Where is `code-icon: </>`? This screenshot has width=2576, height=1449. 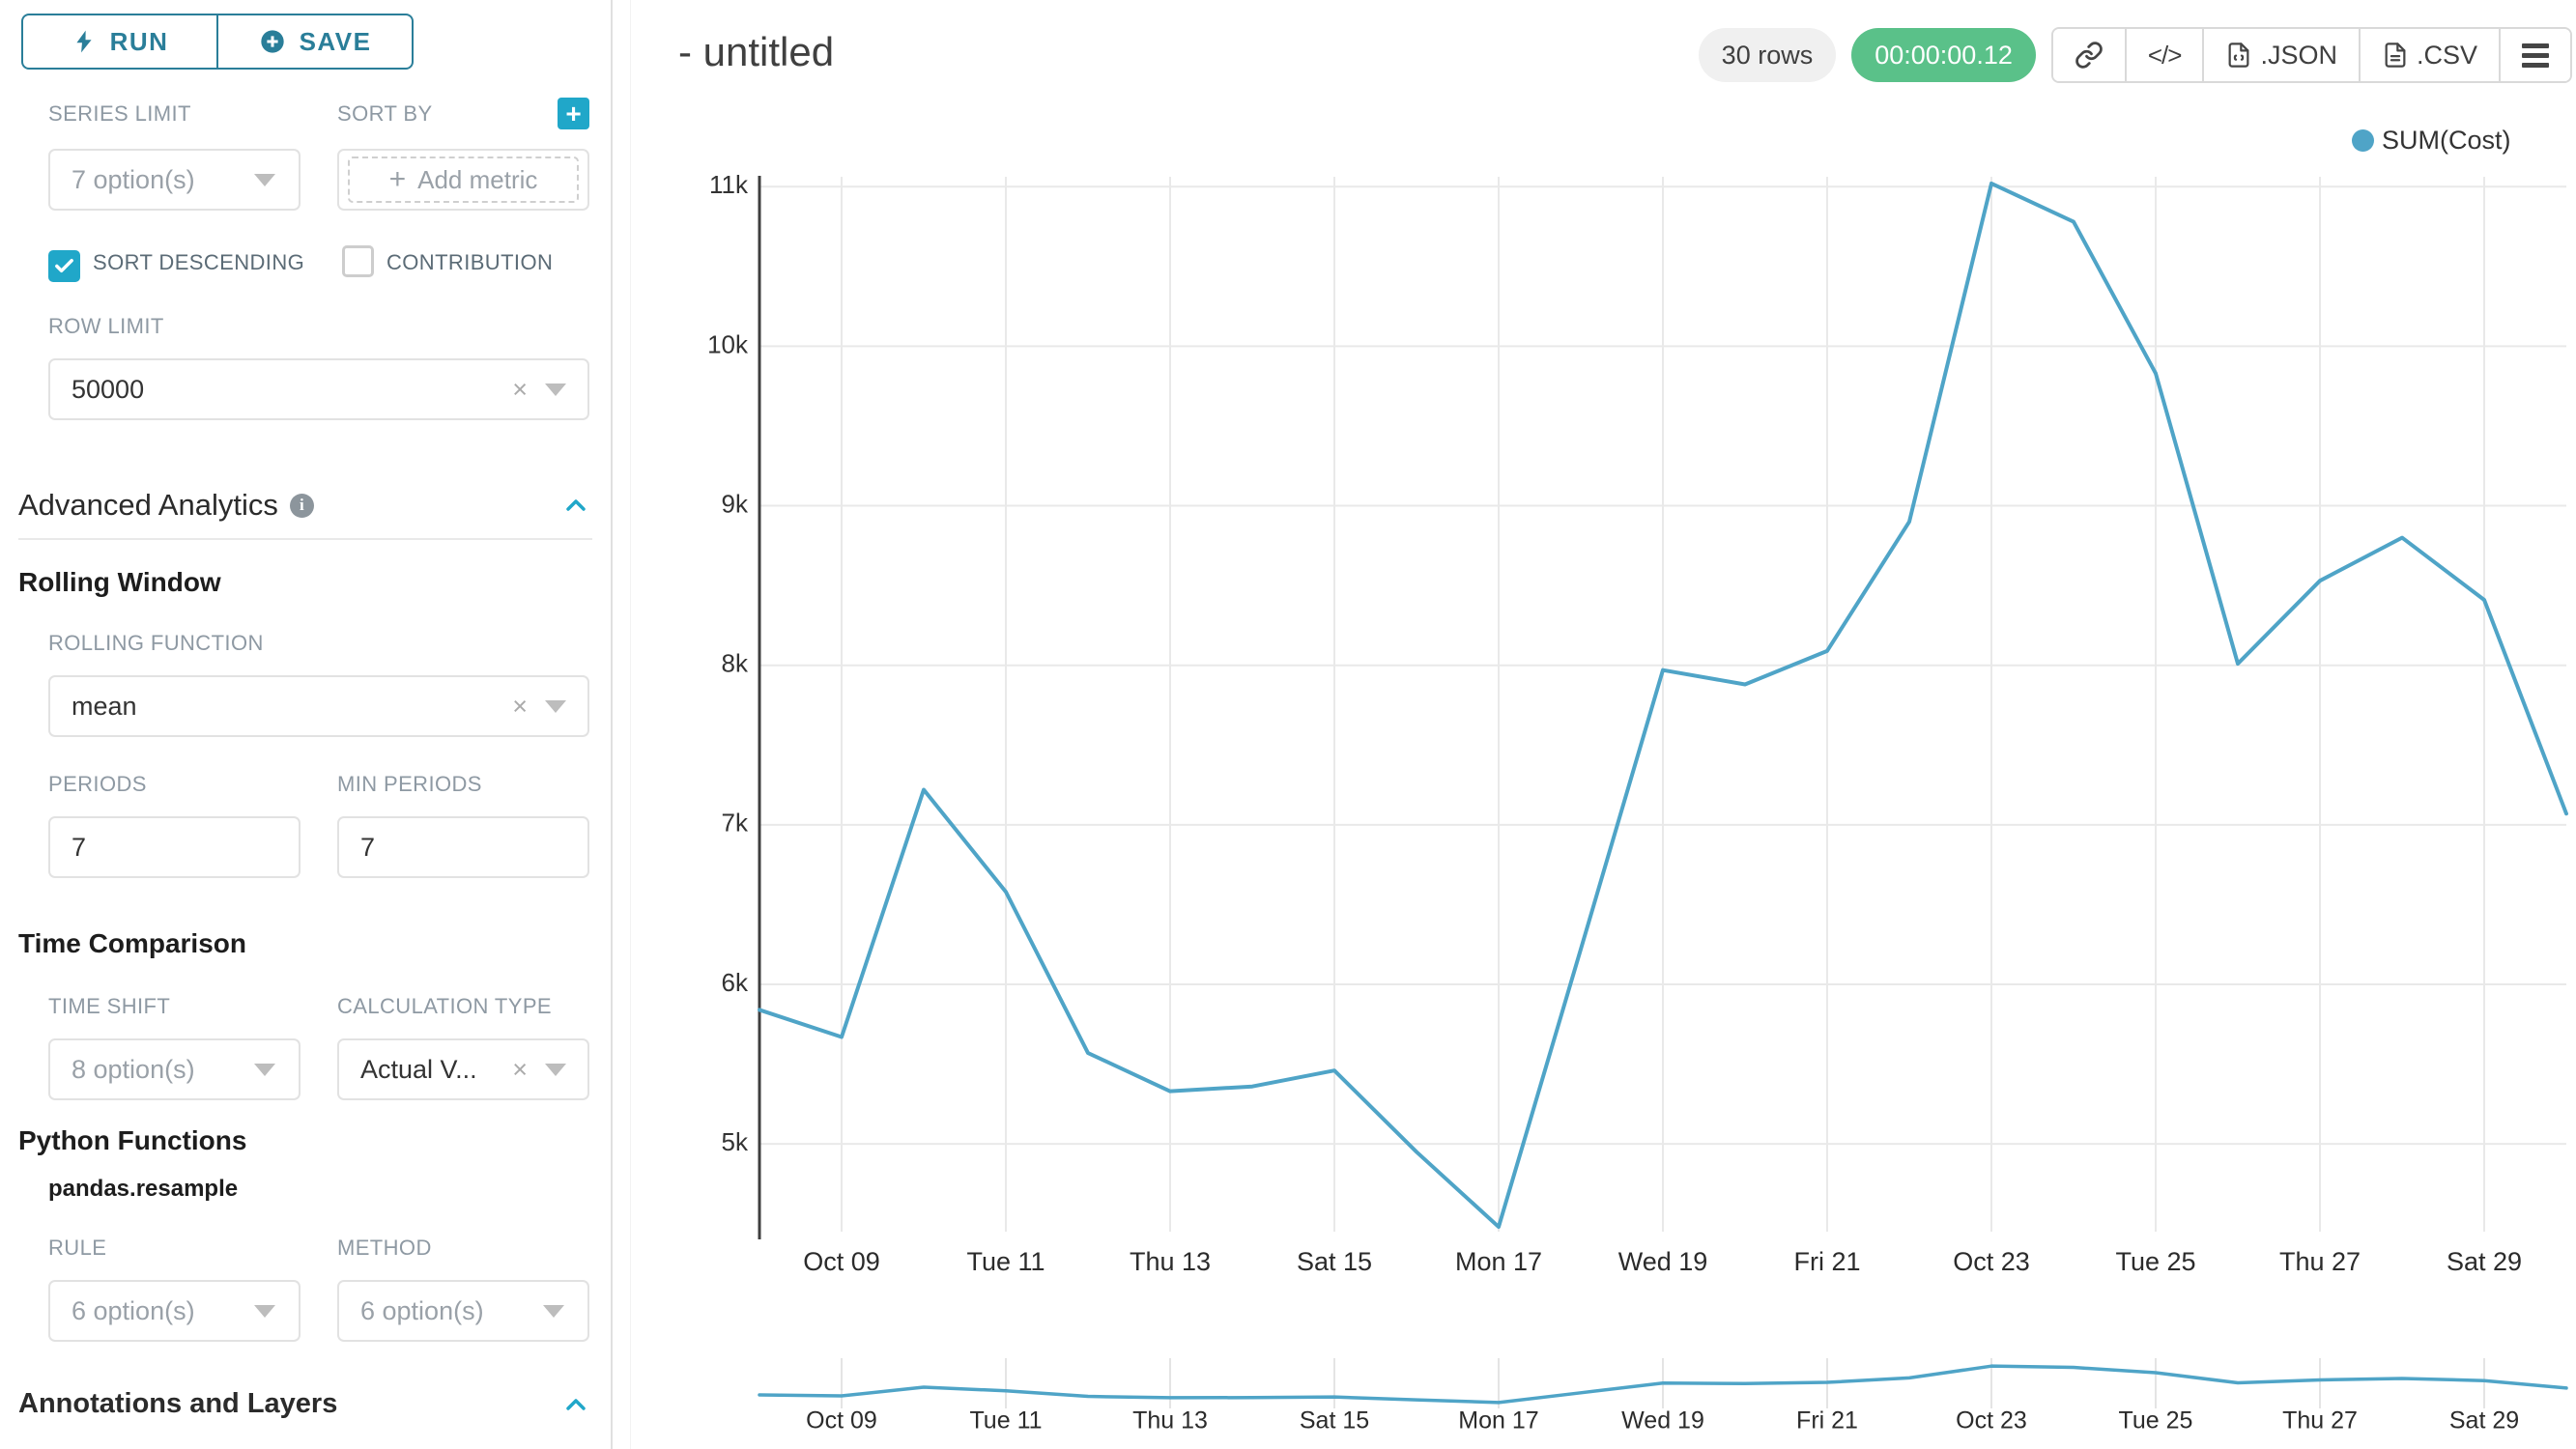
code-icon: </> is located at coordinates (2165, 55).